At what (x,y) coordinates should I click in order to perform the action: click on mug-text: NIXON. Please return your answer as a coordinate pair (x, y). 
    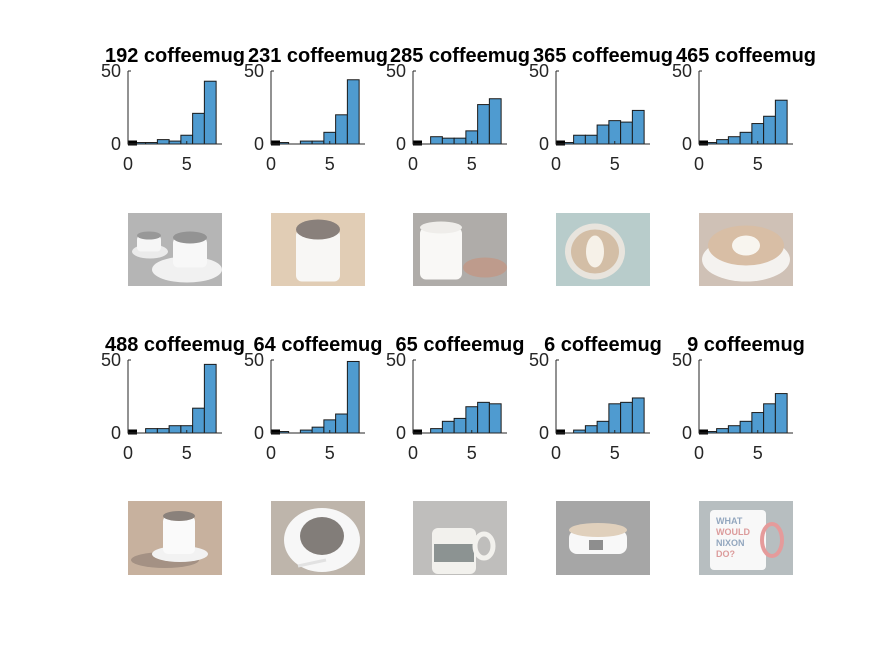
    Looking at the image, I should click on (730, 543).